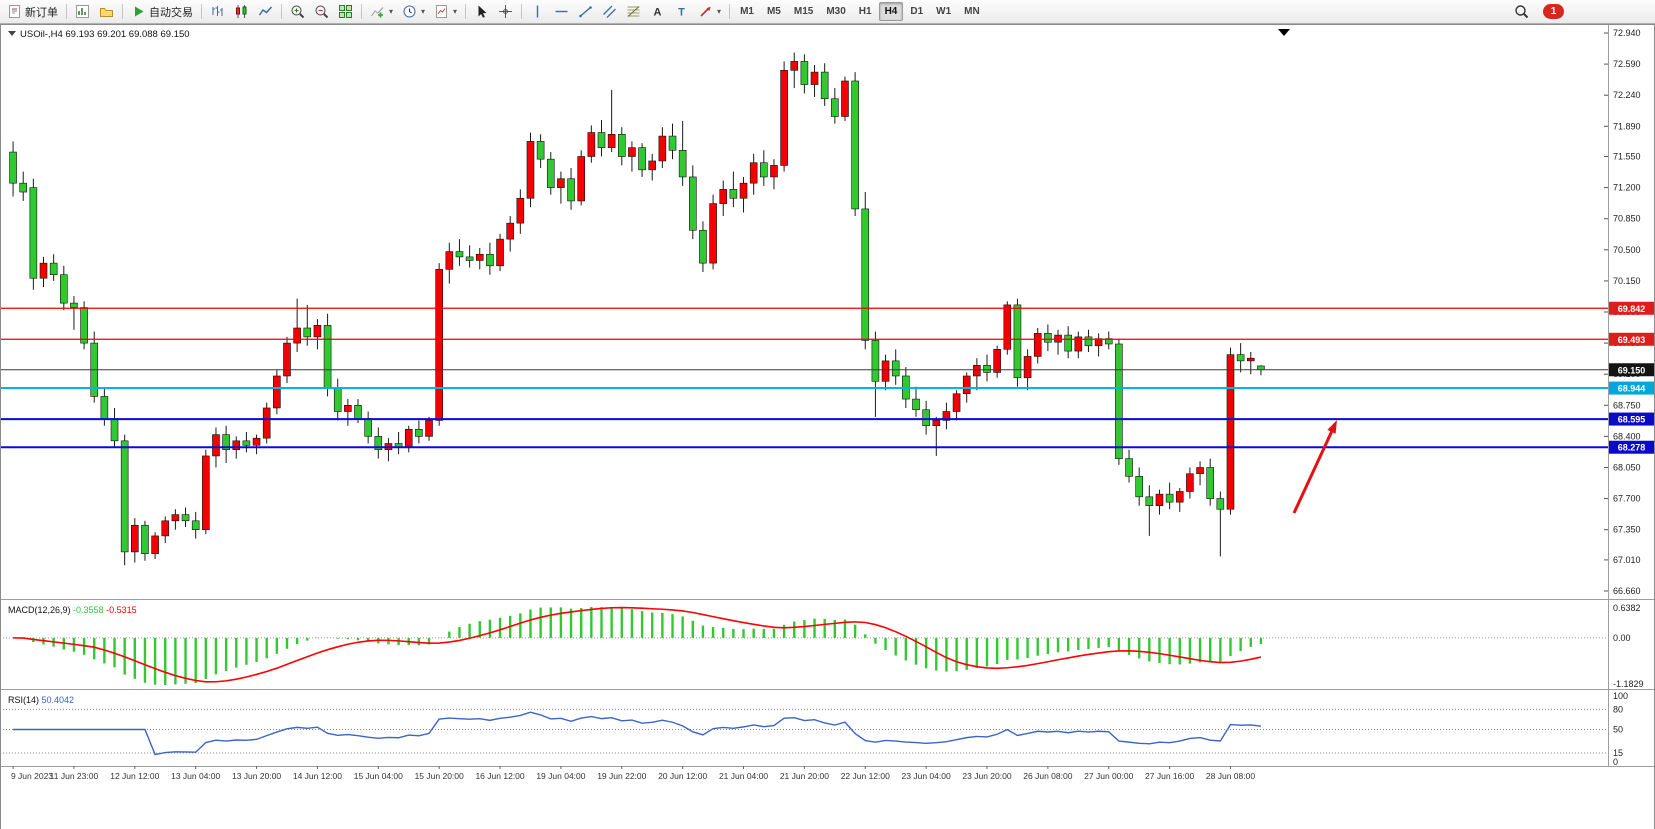 The height and width of the screenshot is (829, 1655). Describe the element at coordinates (413, 11) in the screenshot. I see `periods-button: ▾` at that location.